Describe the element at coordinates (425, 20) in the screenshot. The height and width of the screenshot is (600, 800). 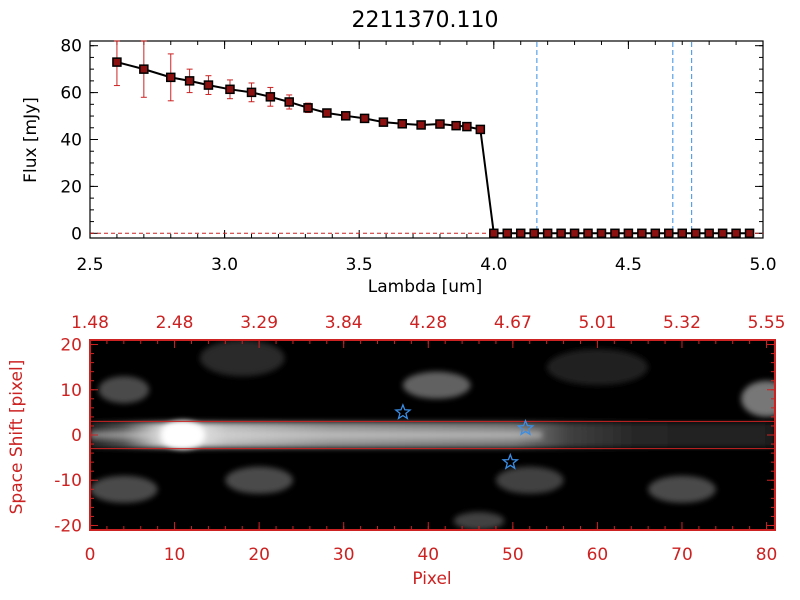
I see `figure-title: 2211370.110` at that location.